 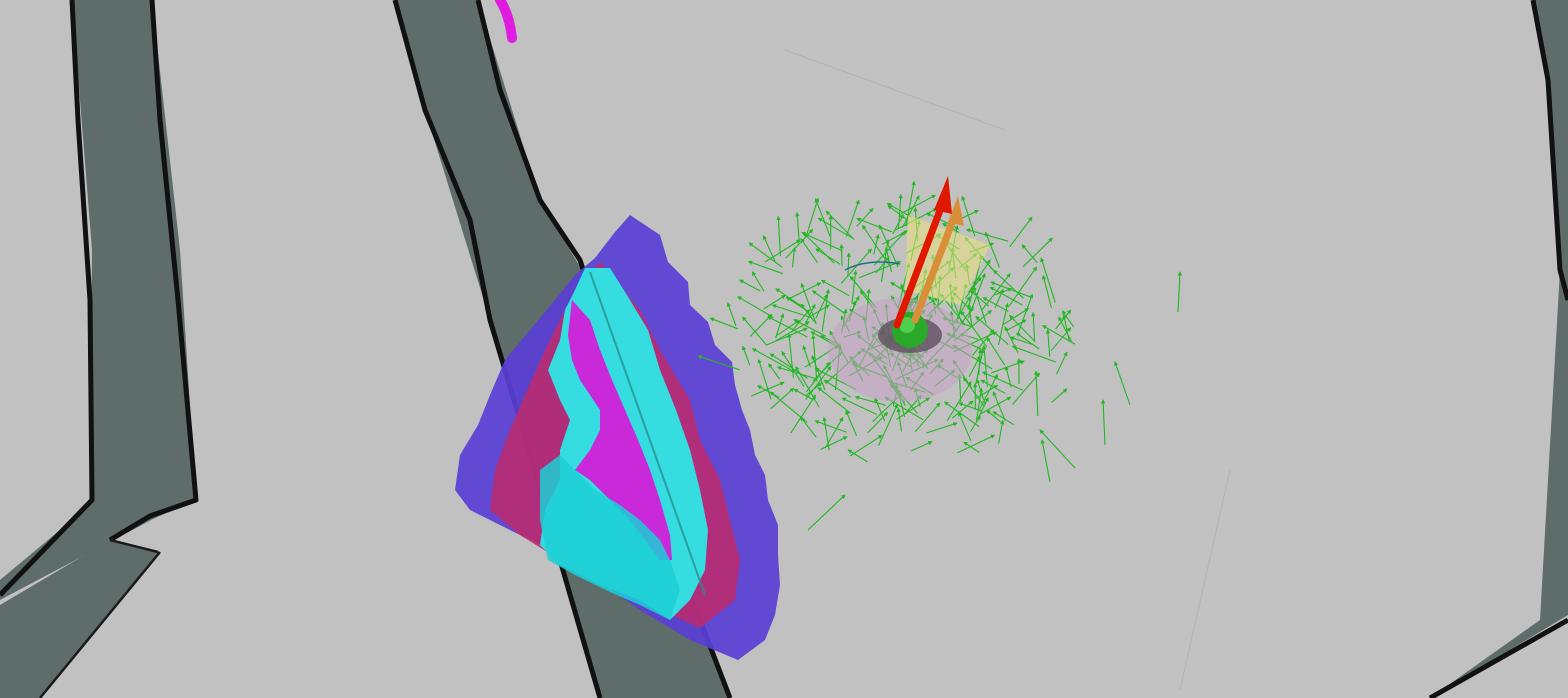 I want to click on goal-pose-arrow-shaft, so click(x=935, y=267).